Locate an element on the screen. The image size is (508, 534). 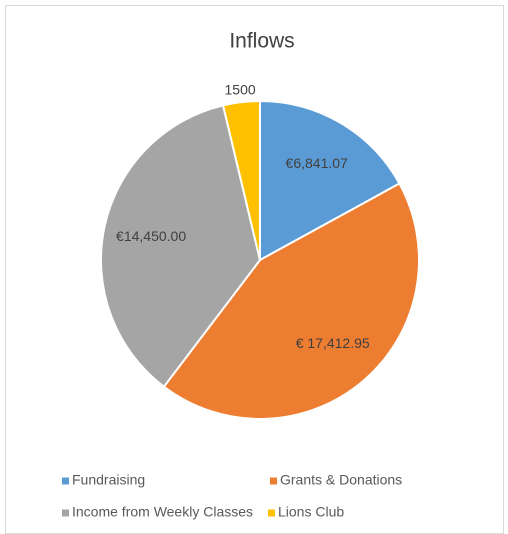
legend-label: Grants & Donations is located at coordinates (341, 480).